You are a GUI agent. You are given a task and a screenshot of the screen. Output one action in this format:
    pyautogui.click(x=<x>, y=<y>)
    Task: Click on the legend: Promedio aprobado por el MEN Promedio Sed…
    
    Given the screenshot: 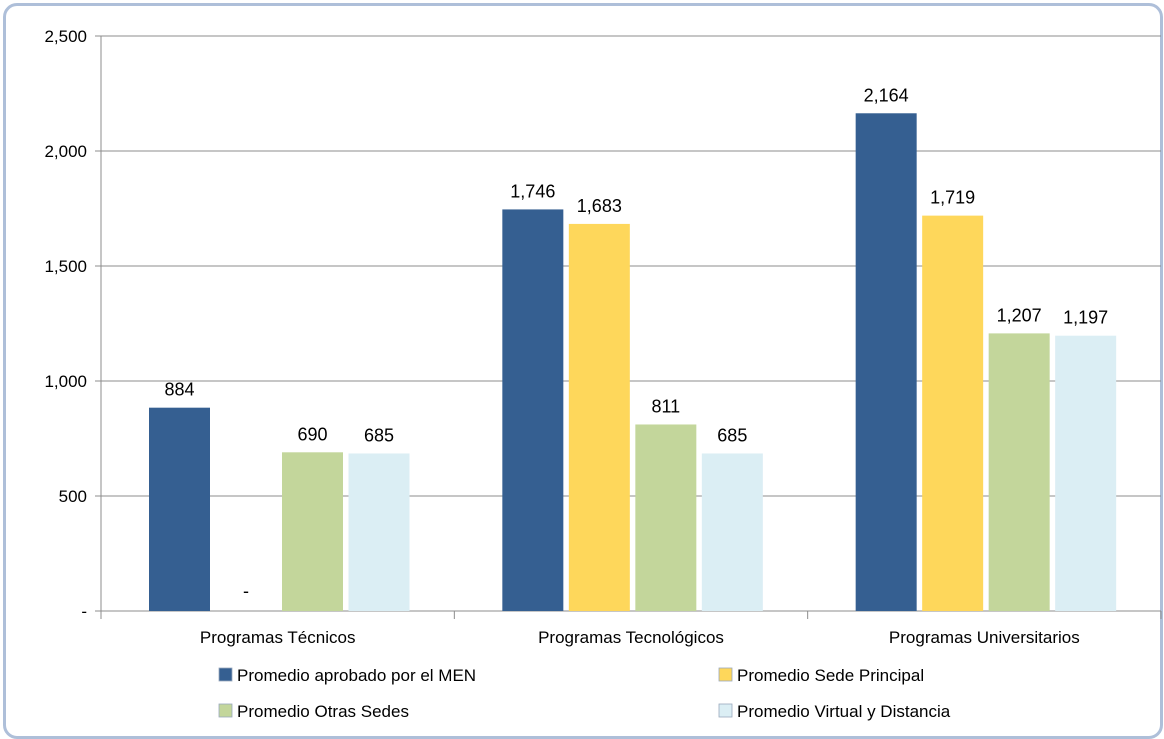 What is the action you would take?
    pyautogui.click(x=584, y=693)
    